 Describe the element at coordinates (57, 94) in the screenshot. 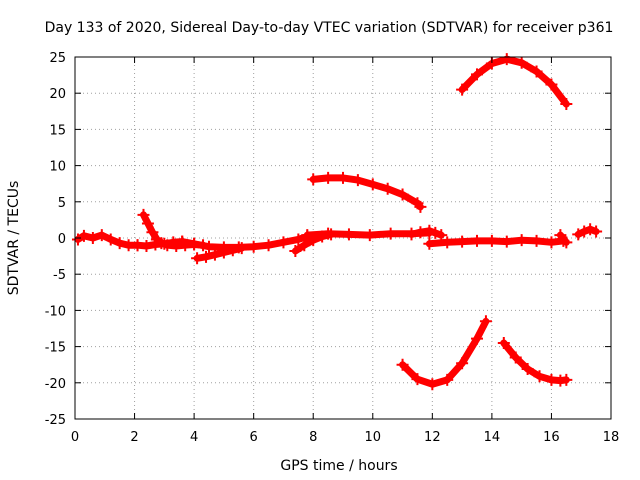

I see `y-tick-label: 20` at that location.